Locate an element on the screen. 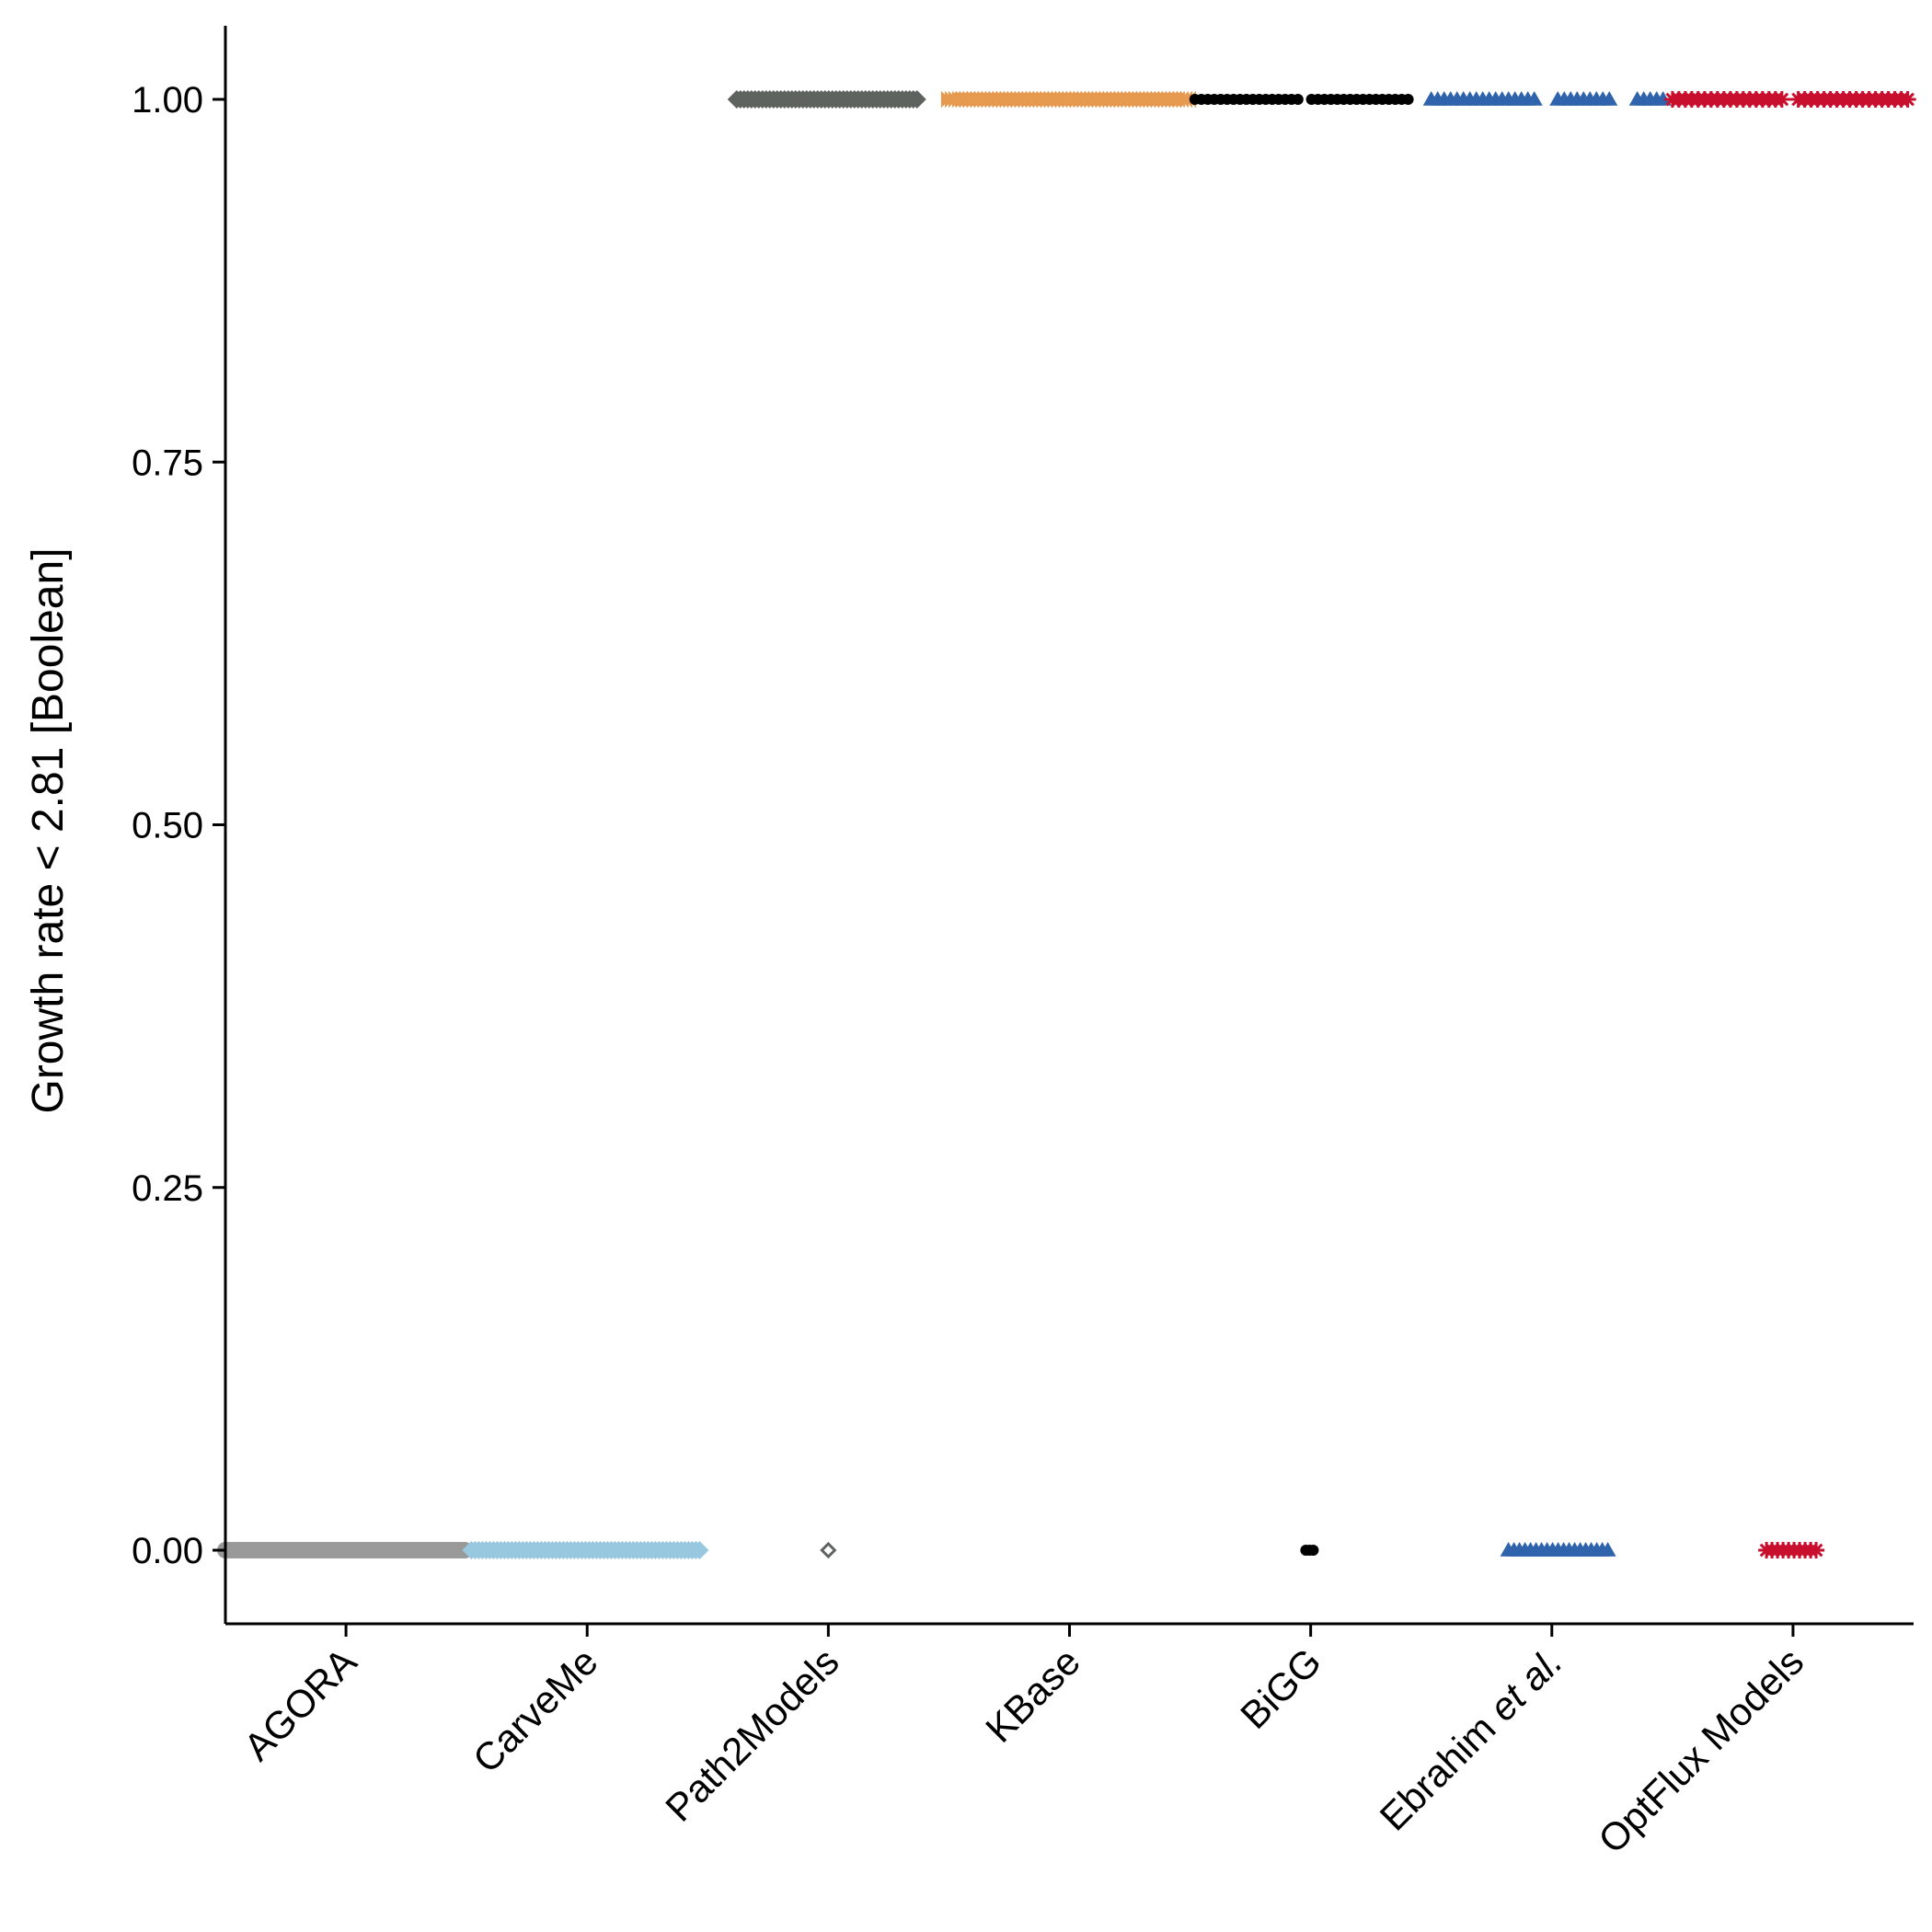 The height and width of the screenshot is (1932, 1932). category-label: CarveMe is located at coordinates (535, 1710).